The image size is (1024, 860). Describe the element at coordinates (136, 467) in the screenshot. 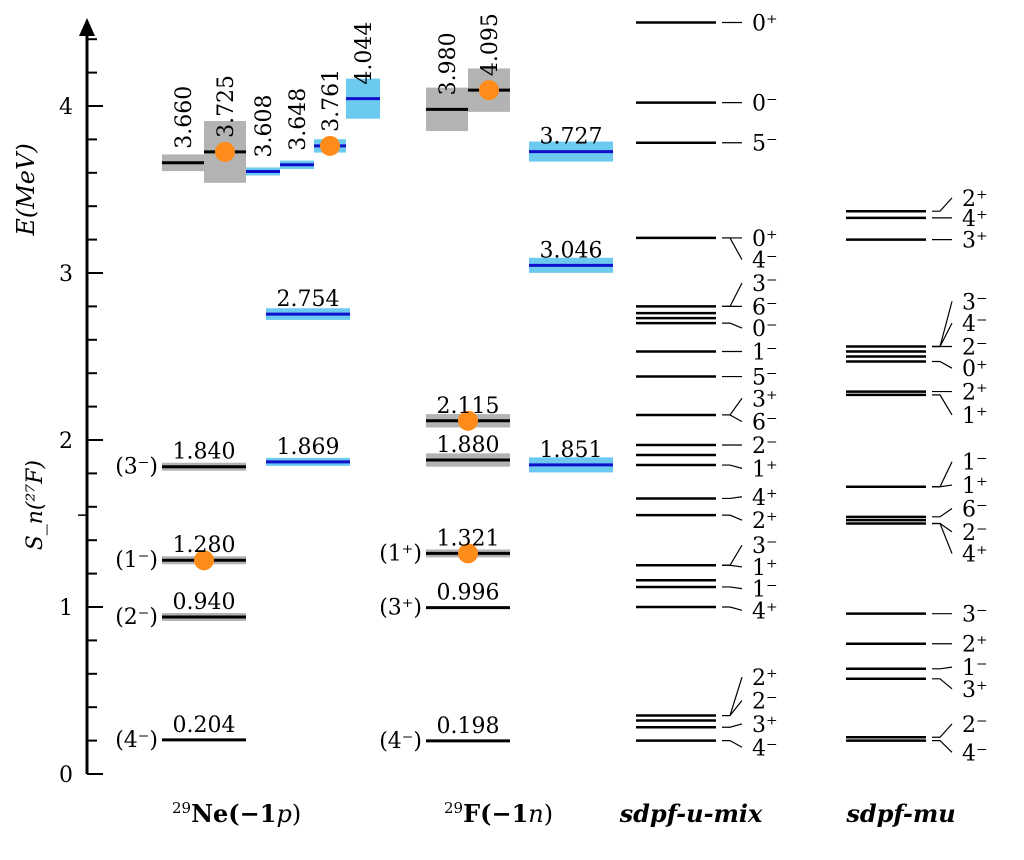

I see `level-spin-label: (3⁻)` at that location.